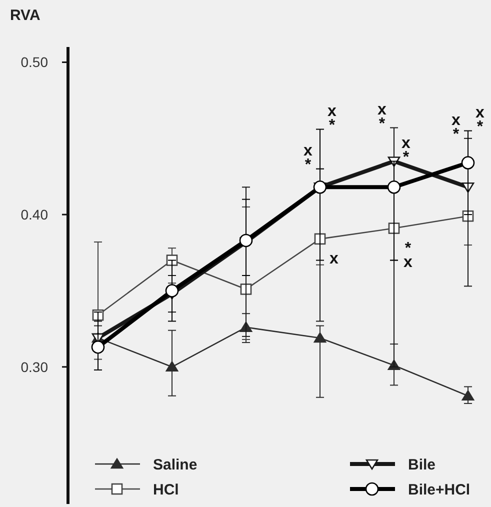  What do you see at coordinates (439, 489) in the screenshot?
I see `legend-label: Bile+HCl` at bounding box center [439, 489].